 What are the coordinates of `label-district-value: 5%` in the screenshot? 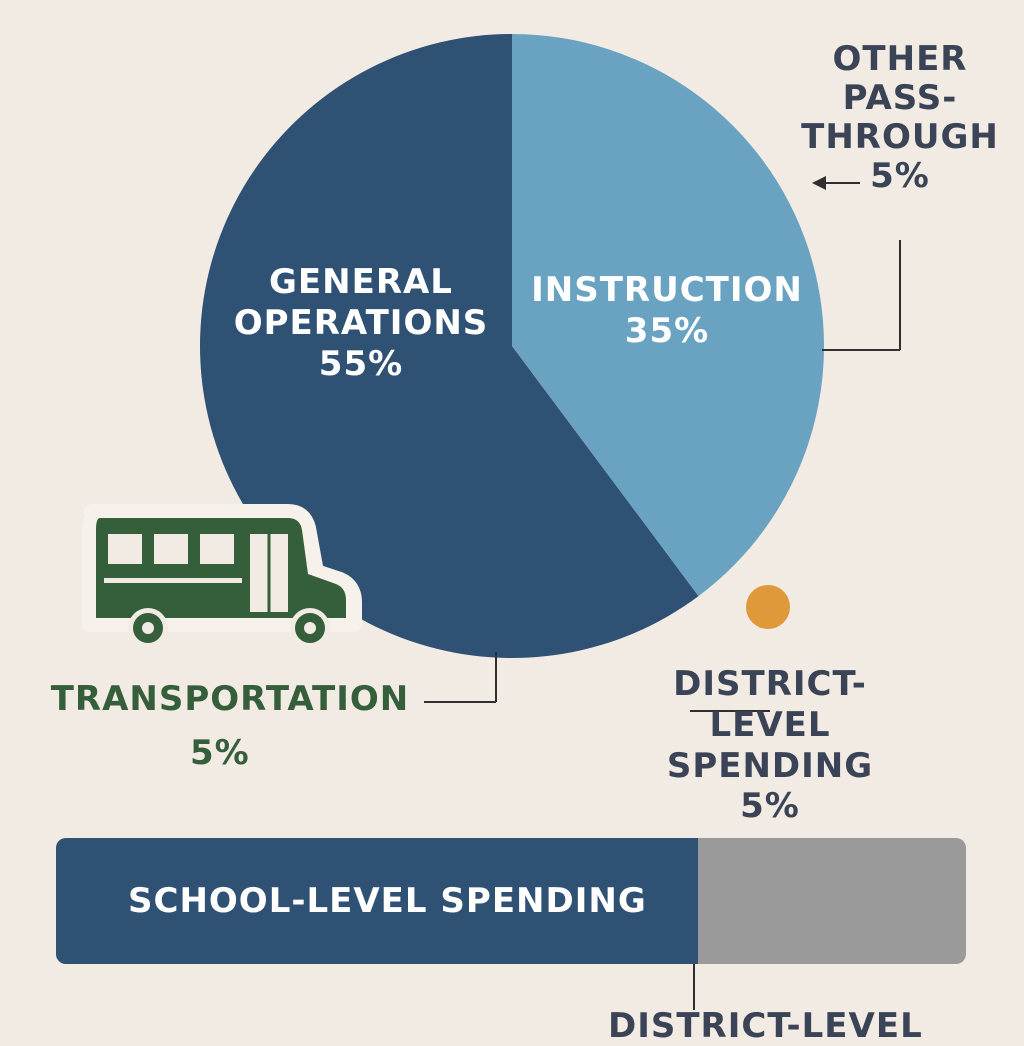 It's located at (770, 806).